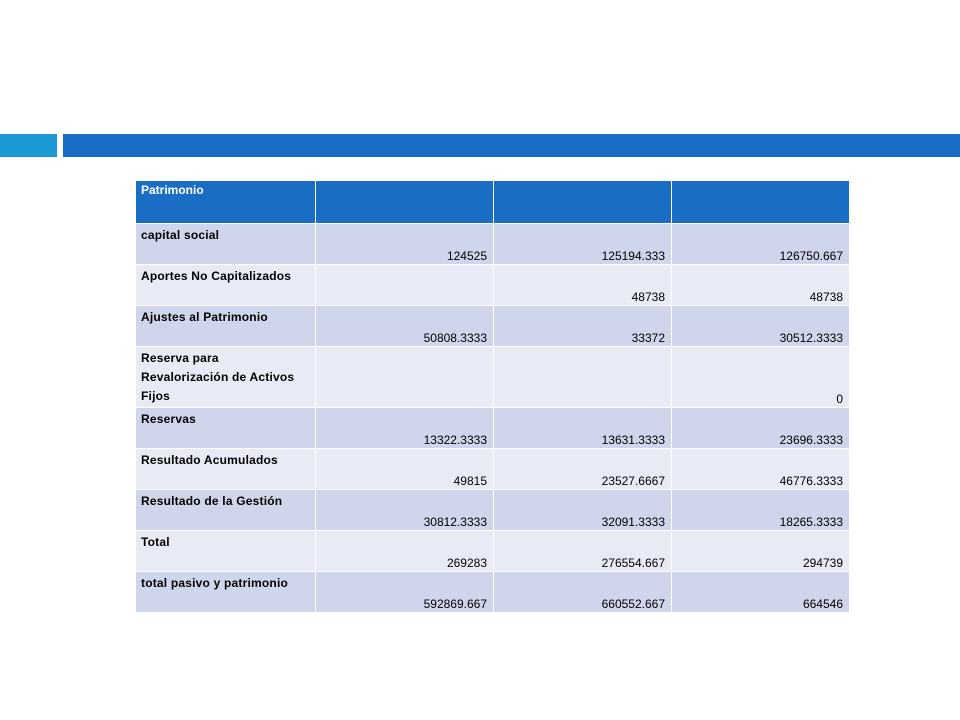 Image resolution: width=960 pixels, height=720 pixels. Describe the element at coordinates (760, 592) in the screenshot. I see `table-cell: 664546` at that location.